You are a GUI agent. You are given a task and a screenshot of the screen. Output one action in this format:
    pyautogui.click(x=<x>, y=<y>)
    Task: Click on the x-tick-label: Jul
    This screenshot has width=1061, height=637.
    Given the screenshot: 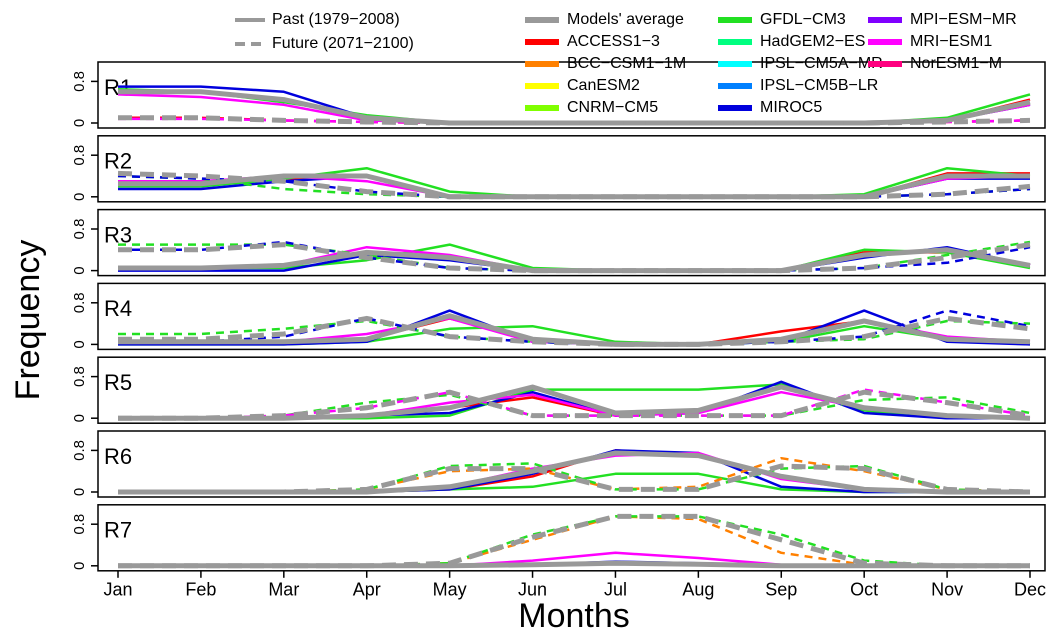 What is the action you would take?
    pyautogui.click(x=615, y=590)
    